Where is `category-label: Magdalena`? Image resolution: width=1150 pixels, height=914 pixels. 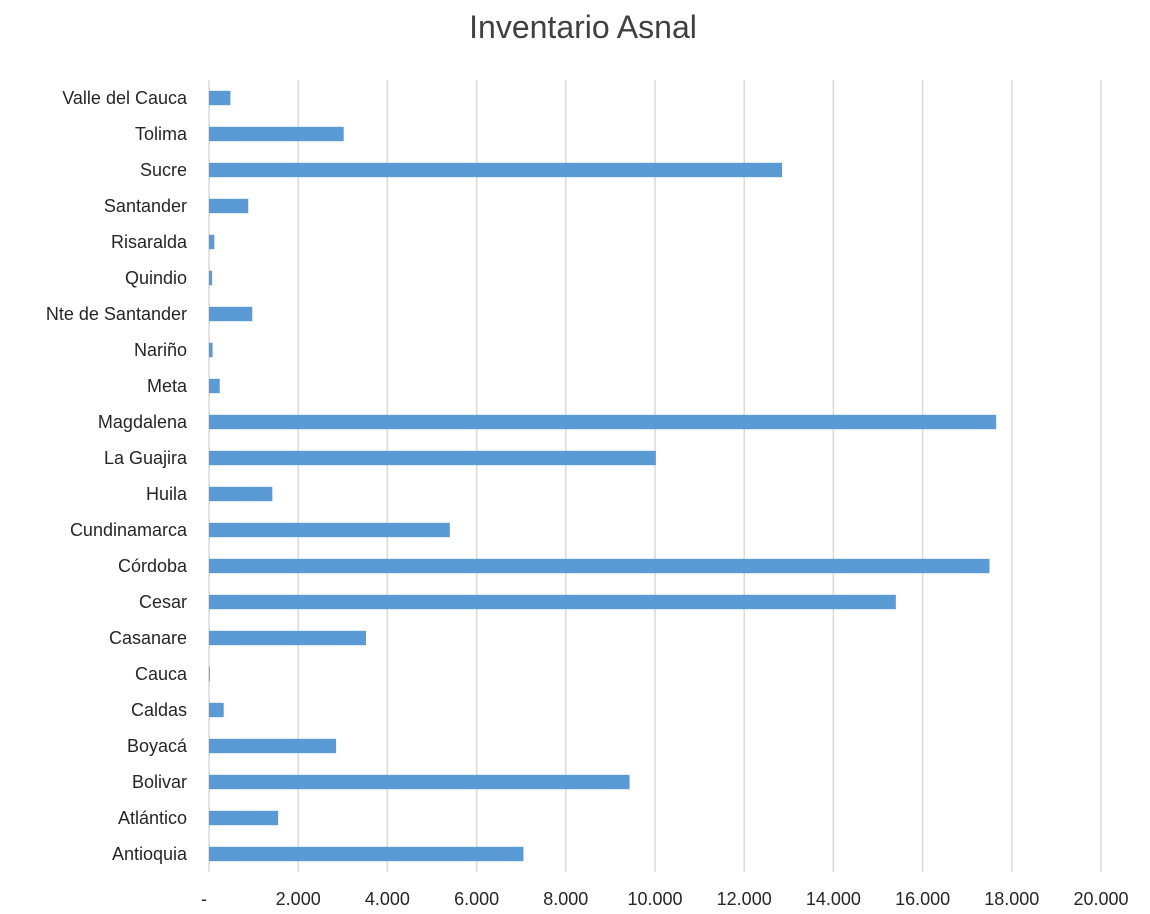
category-label: Magdalena is located at coordinates (143, 422).